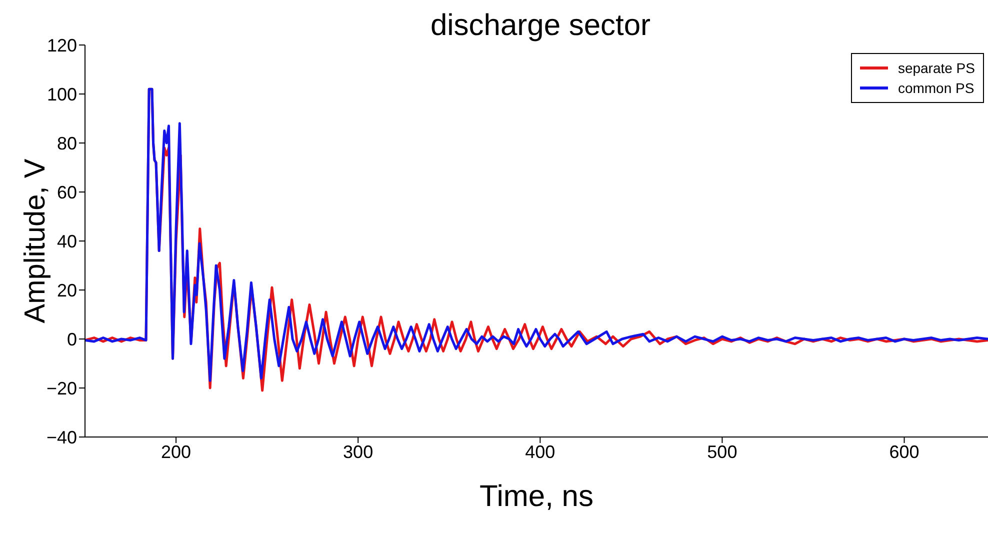  I want to click on x-tick-label: 600, so click(904, 452).